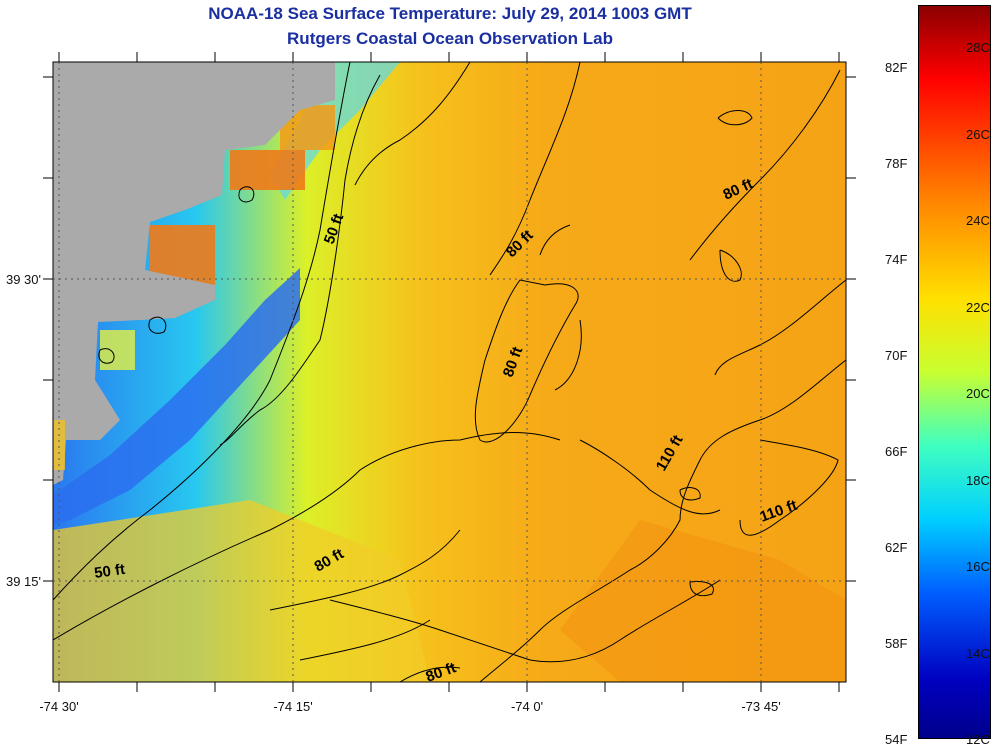 The width and height of the screenshot is (1000, 754). What do you see at coordinates (978, 739) in the screenshot?
I see `colorbar-c-label: 12C` at bounding box center [978, 739].